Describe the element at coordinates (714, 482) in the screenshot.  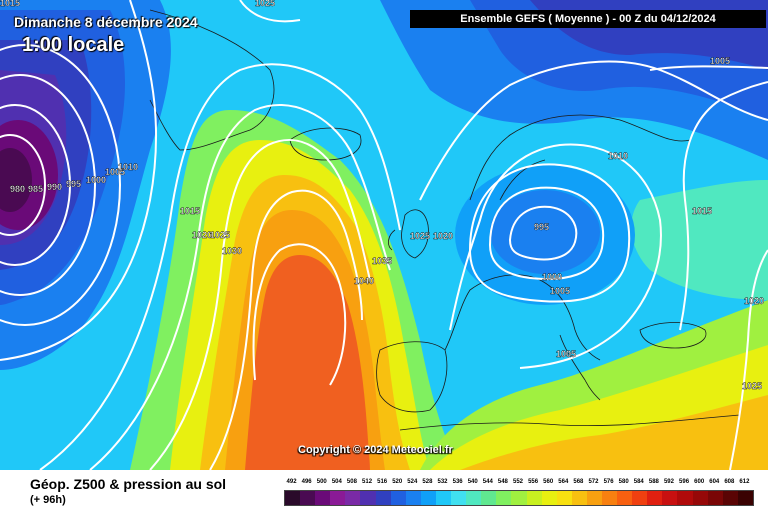
I see `color-scale-value: 604` at that location.